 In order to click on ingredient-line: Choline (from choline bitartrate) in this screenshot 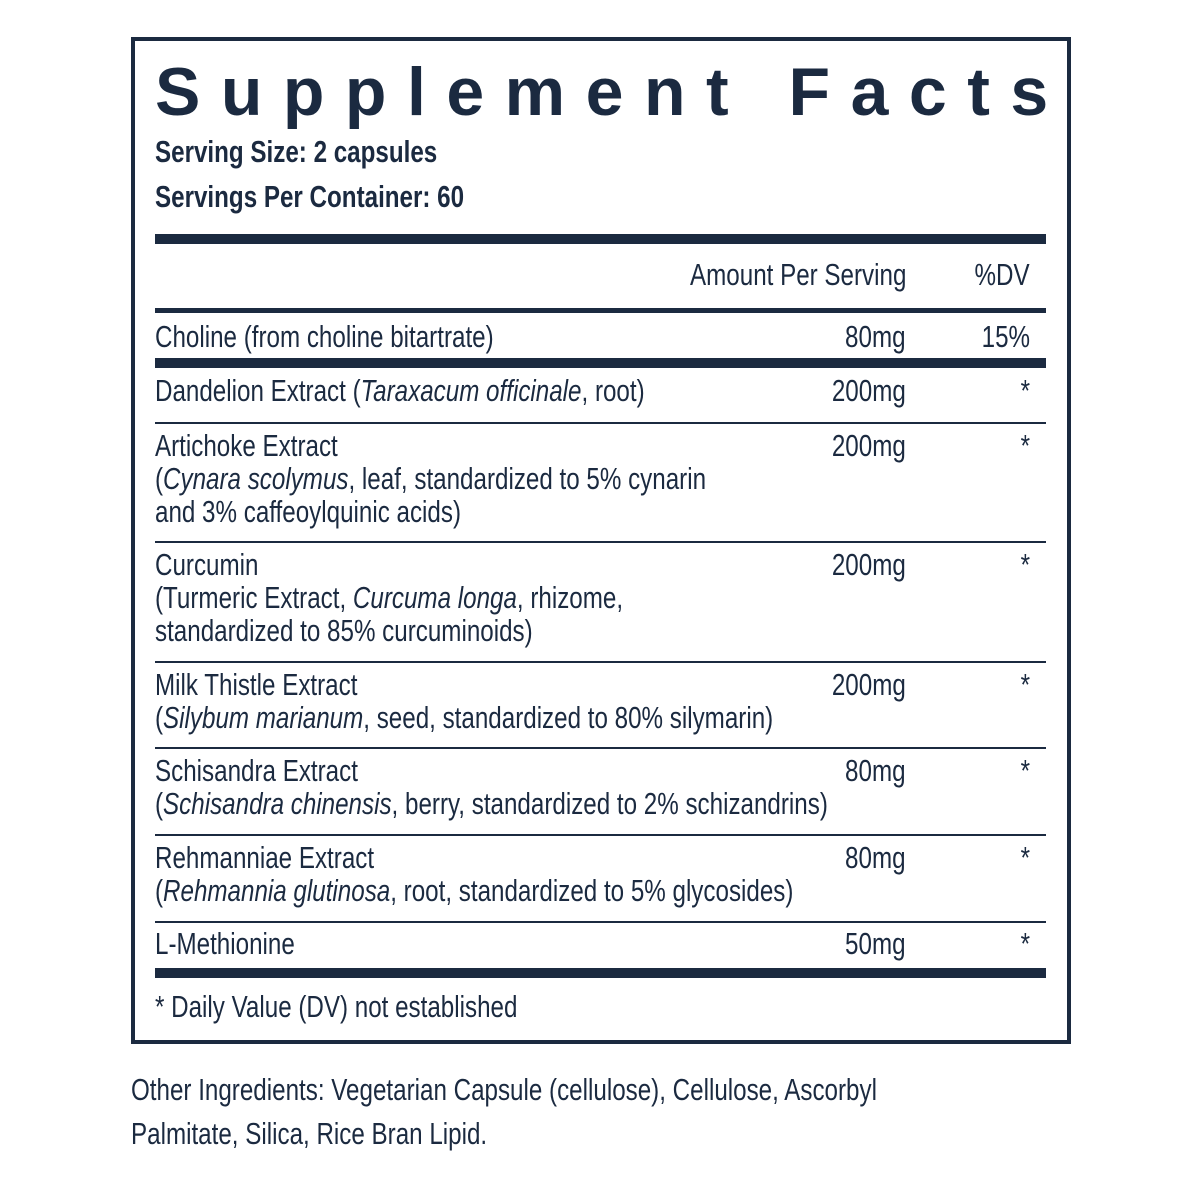, I will do `click(324, 337)`.